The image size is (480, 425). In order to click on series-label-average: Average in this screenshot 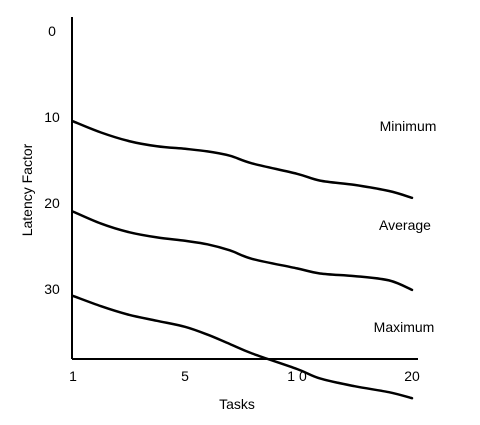, I will do `click(405, 225)`.